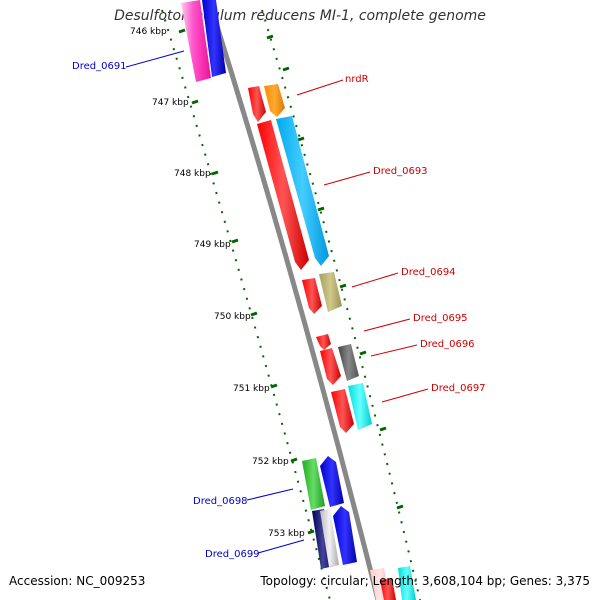  I want to click on cds-red-750-a, so click(312, 296).